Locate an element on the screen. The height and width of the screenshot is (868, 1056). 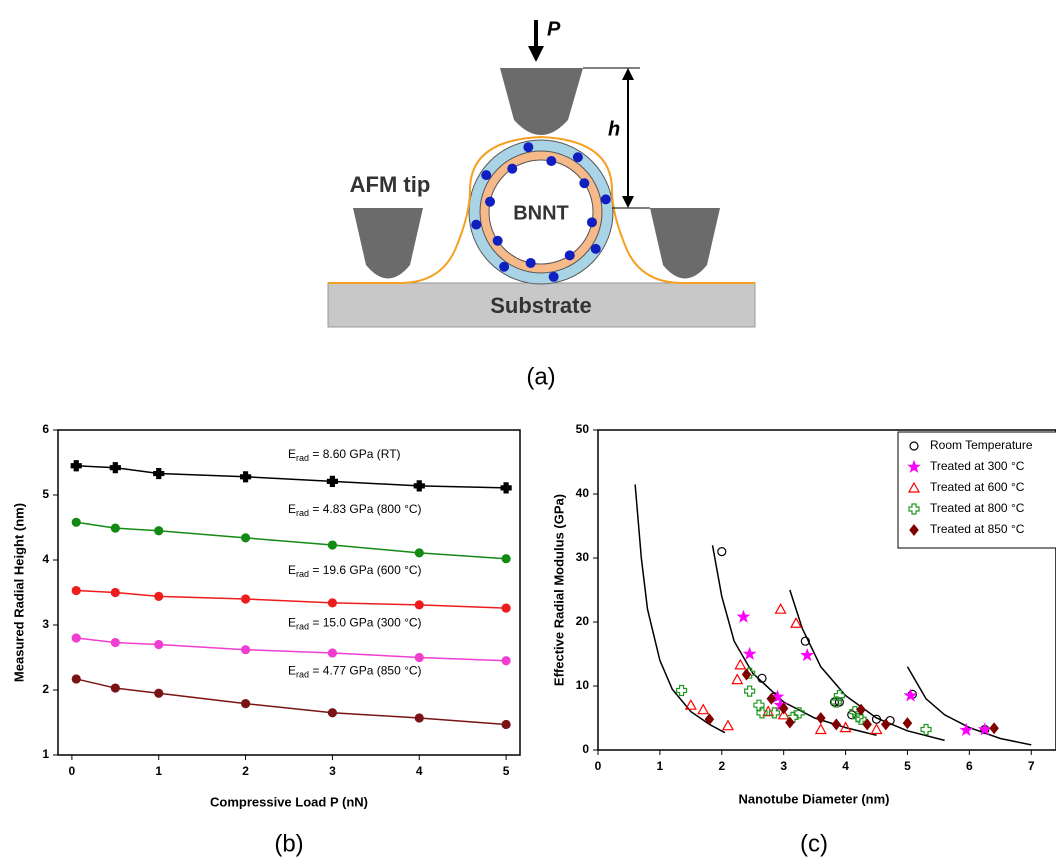
annotation: Erad = 8.60 GPa (RT) is located at coordinates (344, 455).